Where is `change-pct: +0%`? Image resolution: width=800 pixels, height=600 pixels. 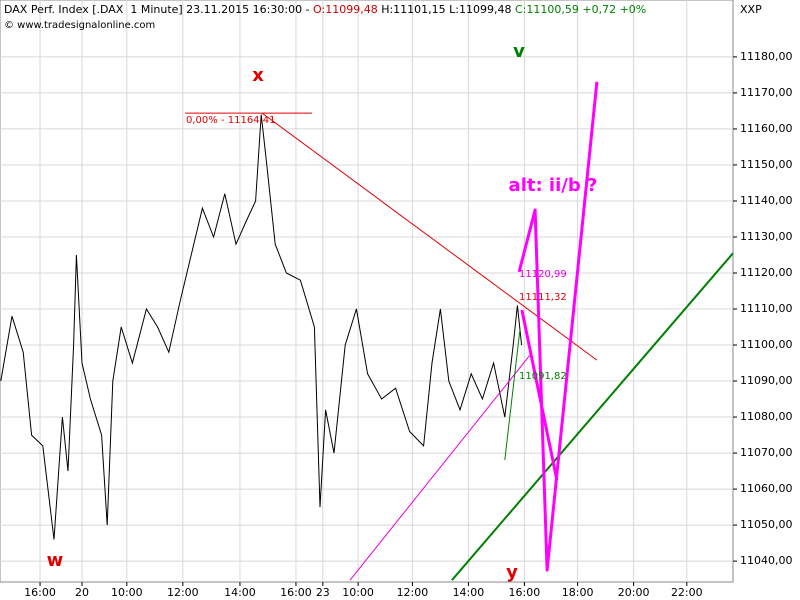
change-pct: +0% is located at coordinates (633, 9).